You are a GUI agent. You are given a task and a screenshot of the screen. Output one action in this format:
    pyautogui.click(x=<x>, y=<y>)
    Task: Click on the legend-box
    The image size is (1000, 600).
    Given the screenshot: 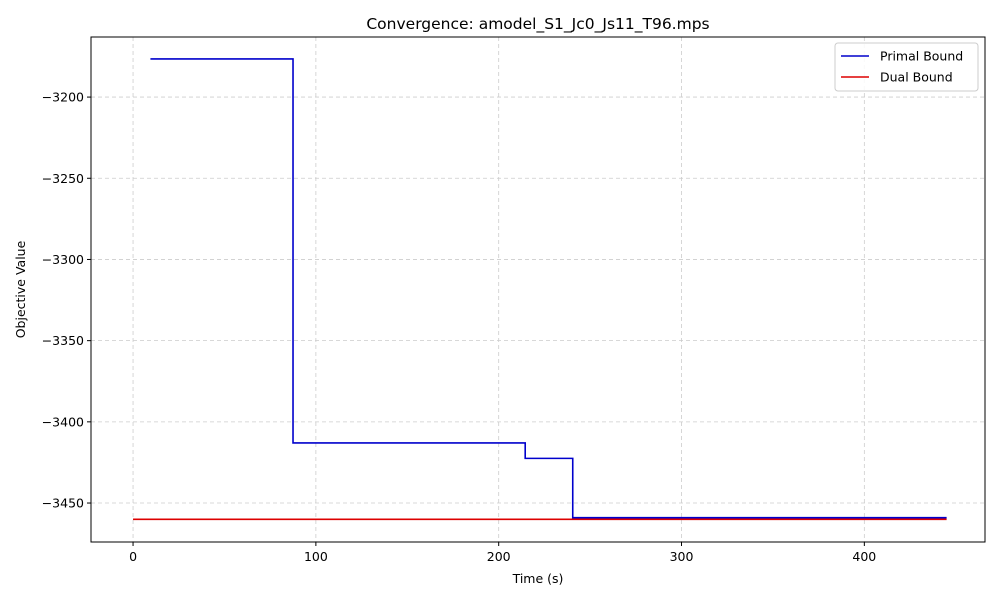 What is the action you would take?
    pyautogui.click(x=906, y=67)
    